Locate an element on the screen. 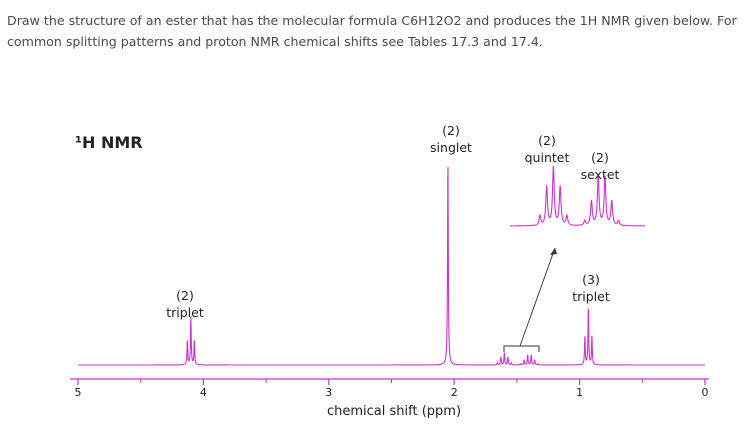 The height and width of the screenshot is (437, 750). inset-spectrum-trace is located at coordinates (577, 196).